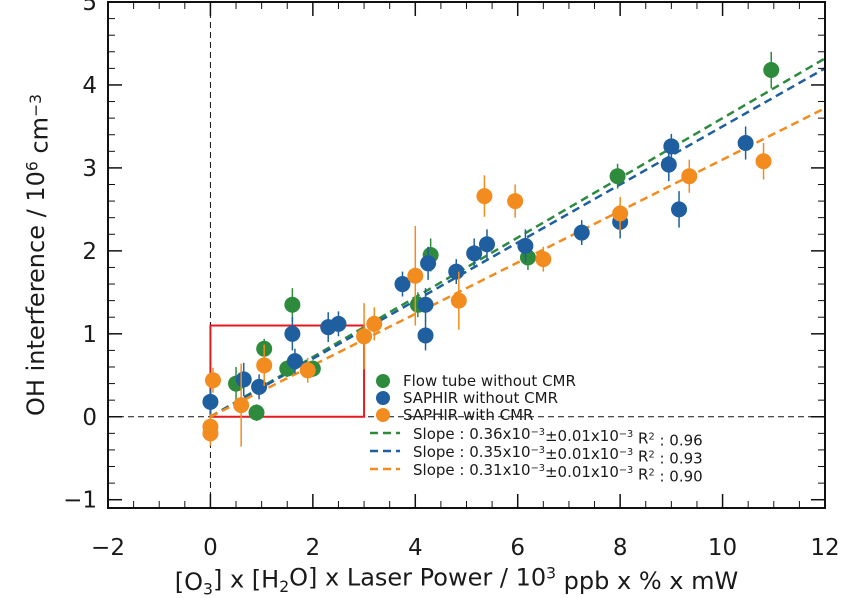 The image size is (850, 598). Describe the element at coordinates (558, 455) in the screenshot. I see `legend-fit-label-1: Slope : 0.35x10−3±0.01x10−3 R2 : 0.93` at that location.